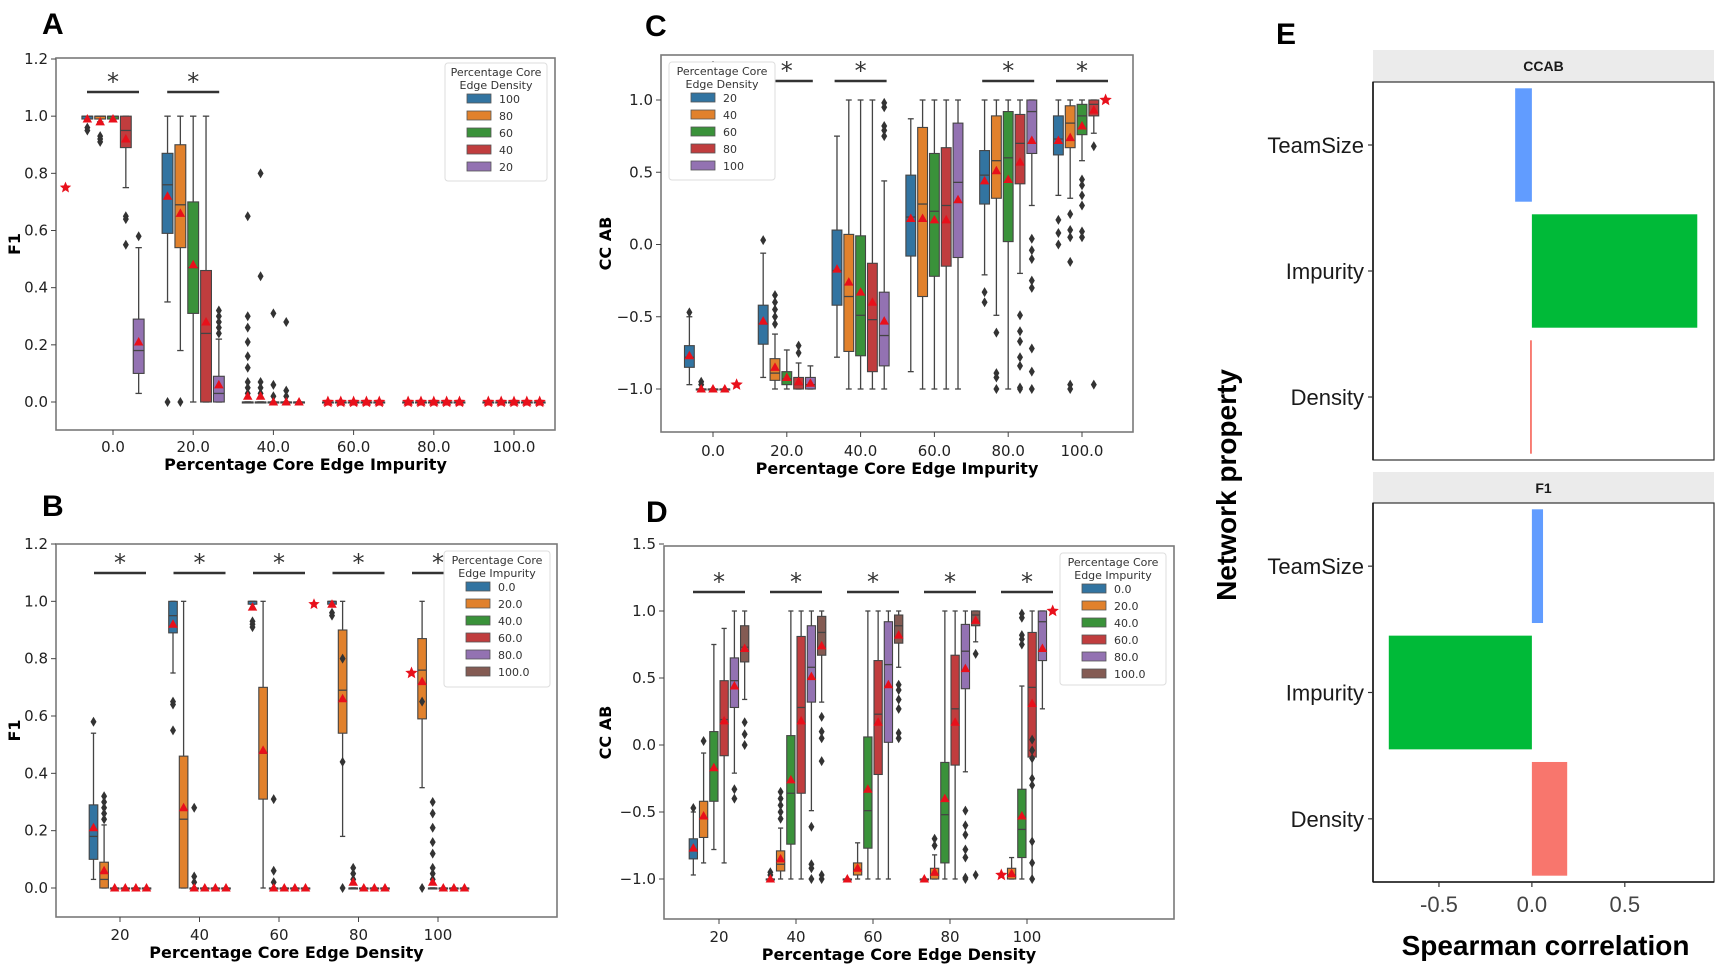 The width and height of the screenshot is (1724, 976). Describe the element at coordinates (1315, 566) in the screenshot. I see `category-label: TeamSize` at that location.